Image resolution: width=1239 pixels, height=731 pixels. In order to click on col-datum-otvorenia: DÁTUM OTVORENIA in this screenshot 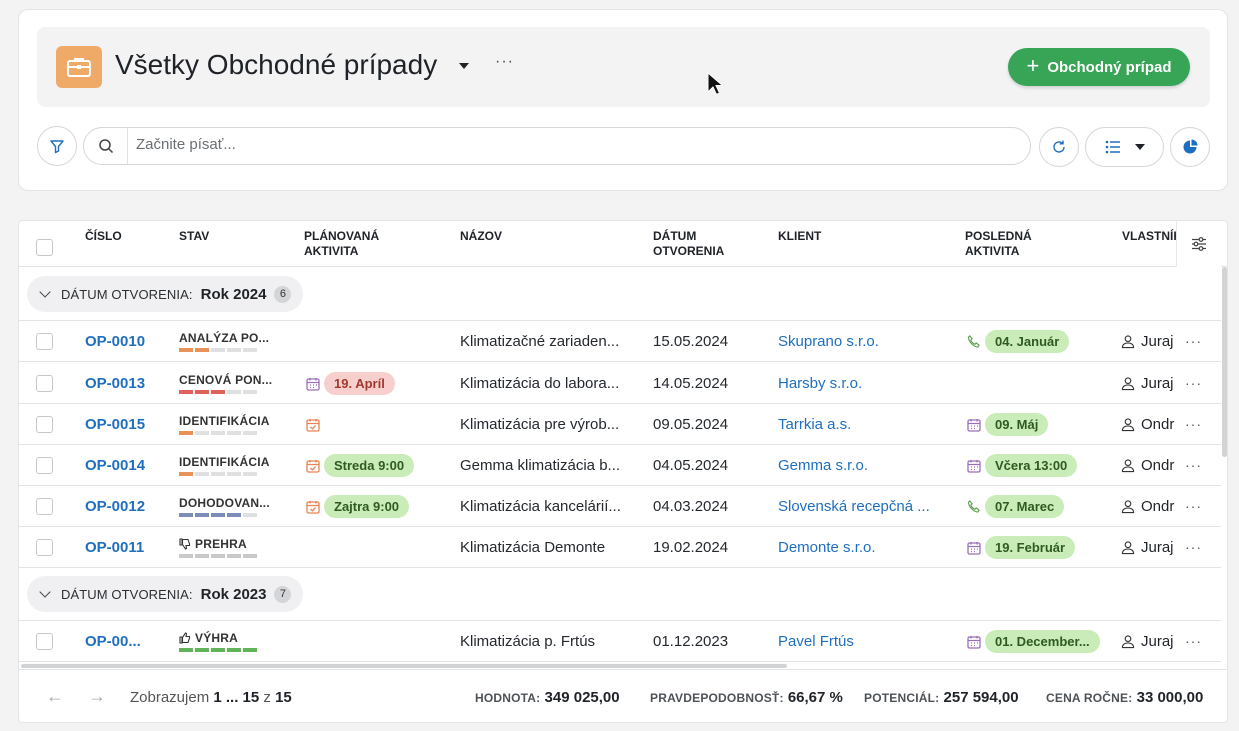, I will do `click(688, 244)`.